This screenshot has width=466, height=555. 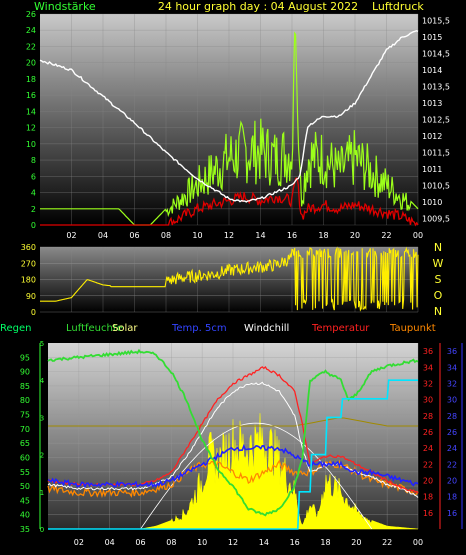 What do you see at coordinates (31, 46) in the screenshot?
I see `wind-tick-label: 22` at bounding box center [31, 46].